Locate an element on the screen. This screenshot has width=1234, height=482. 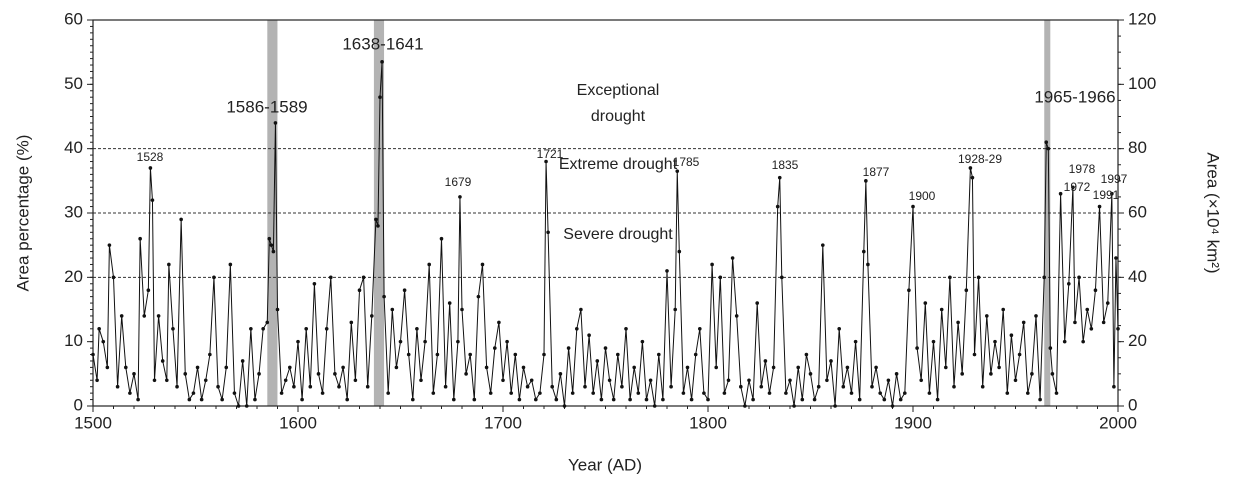
x-tick-label: 1500 is located at coordinates (93, 422).